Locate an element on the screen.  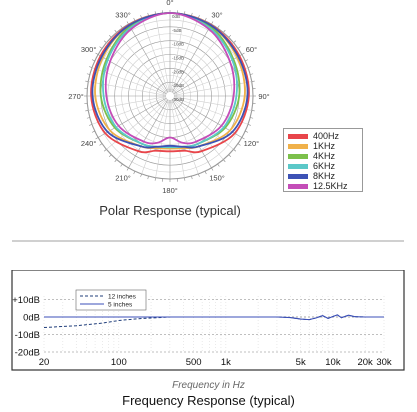
freq-legend-box is located at coordinates (111, 300).